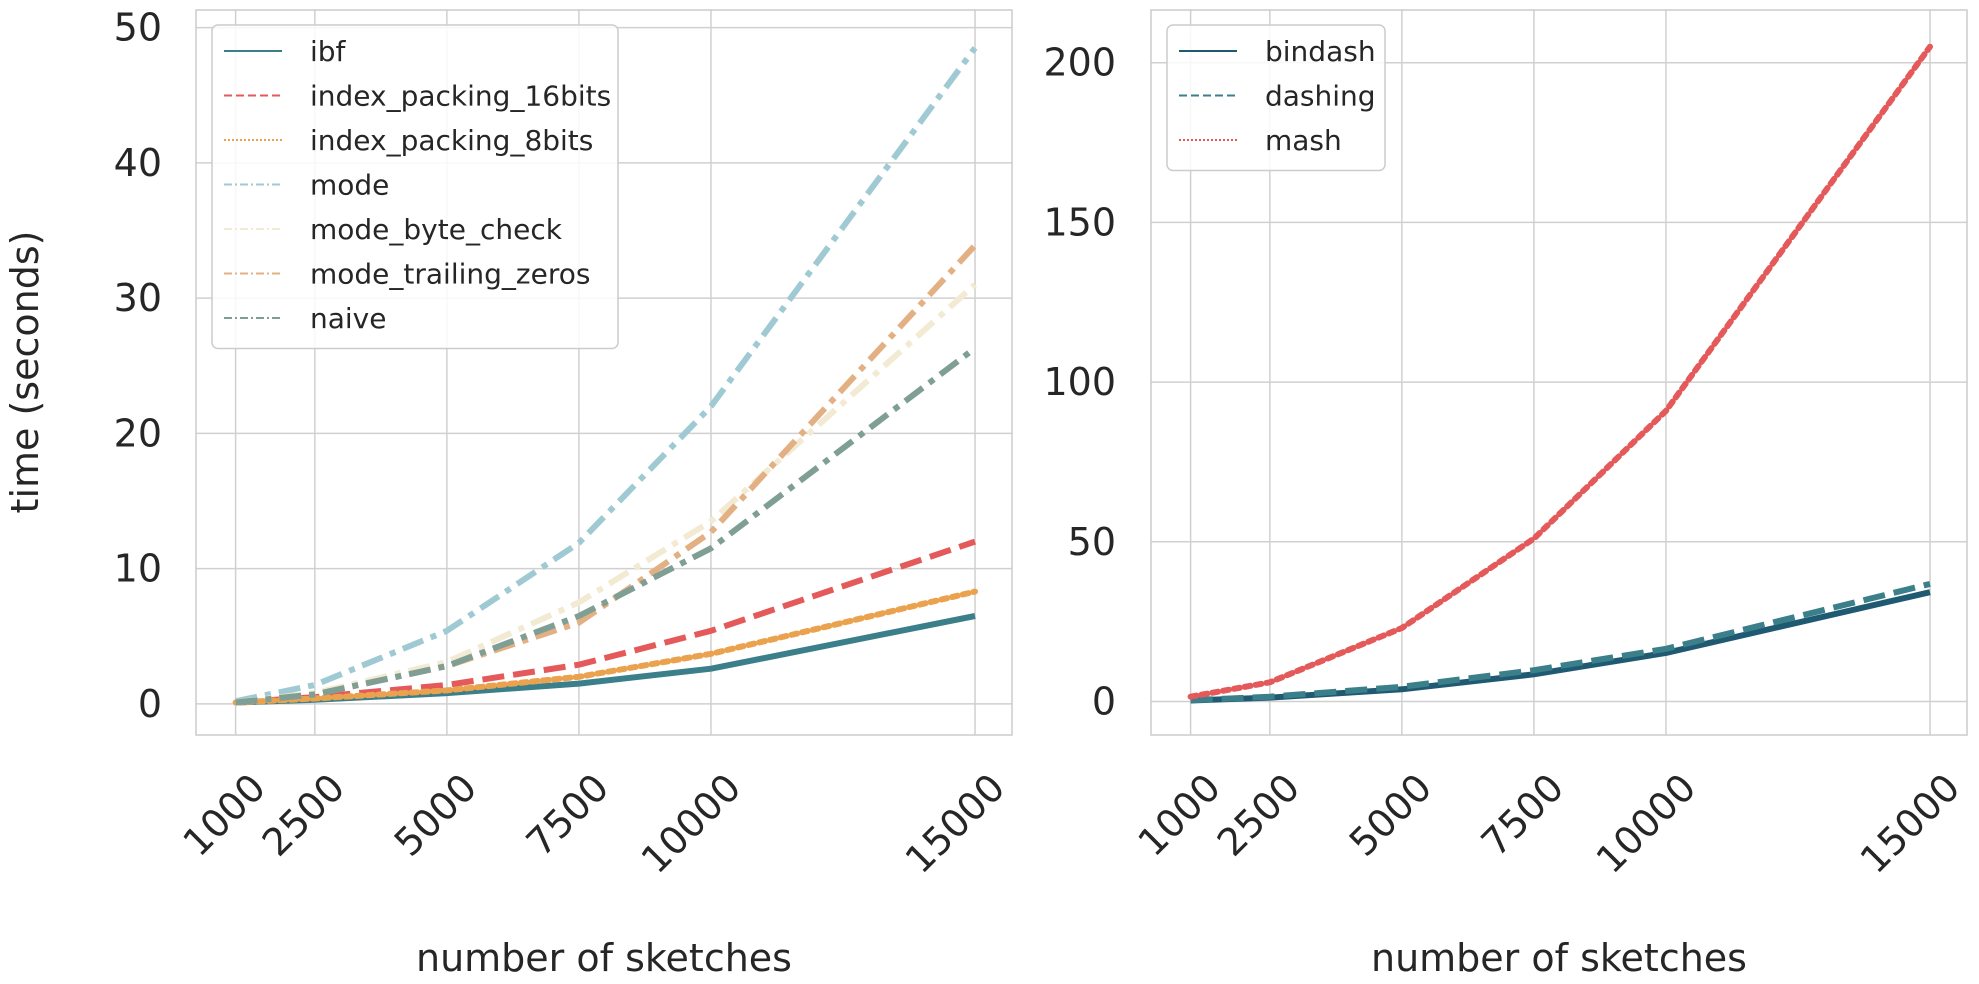  Describe the element at coordinates (25, 372) in the screenshot. I see `left-y-axis-label: time (seconds)` at that location.